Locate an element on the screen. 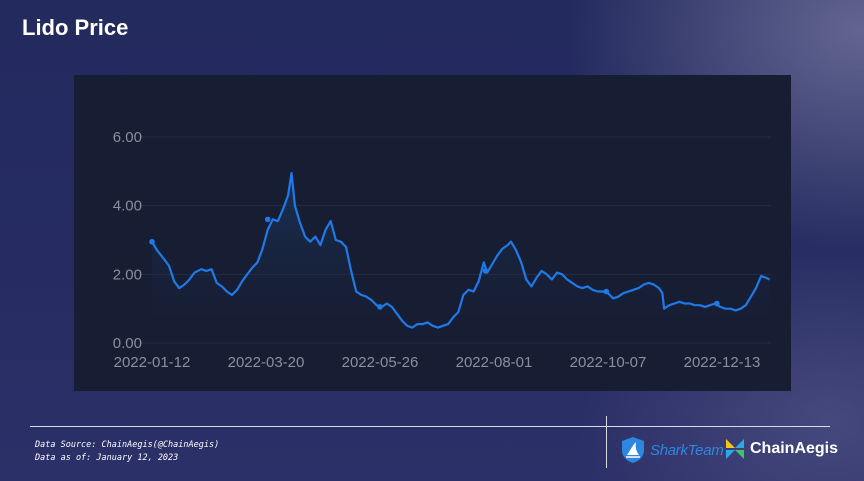 This screenshot has width=864, height=481. x-tick-label: 2022-01-12 is located at coordinates (152, 362).